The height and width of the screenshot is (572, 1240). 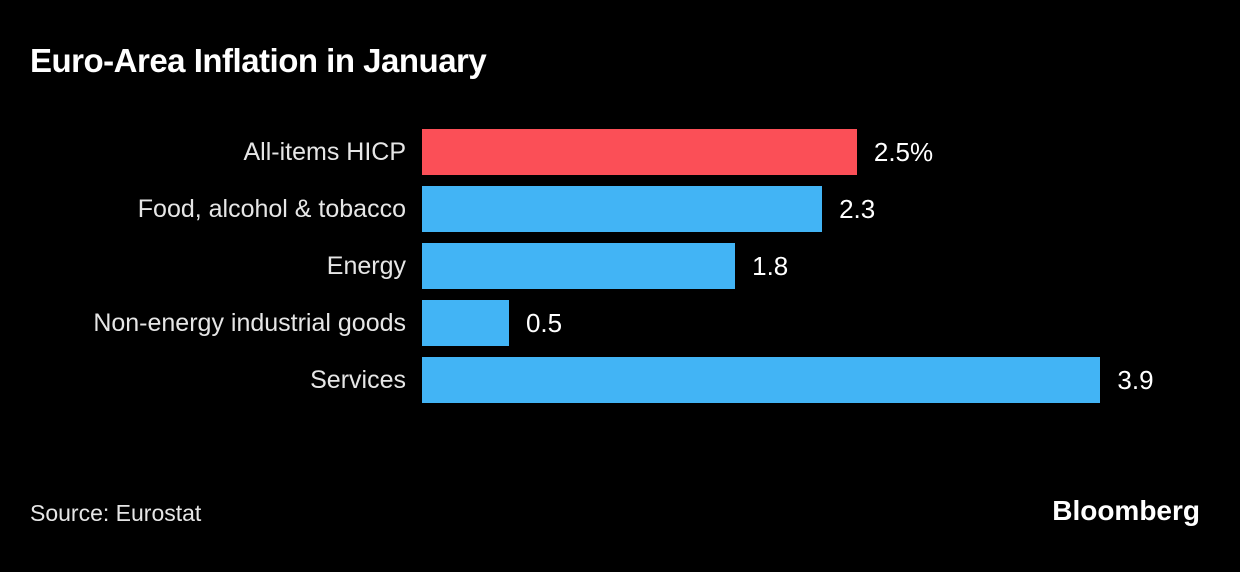 I want to click on category-label: All-items HICP, so click(x=324, y=151).